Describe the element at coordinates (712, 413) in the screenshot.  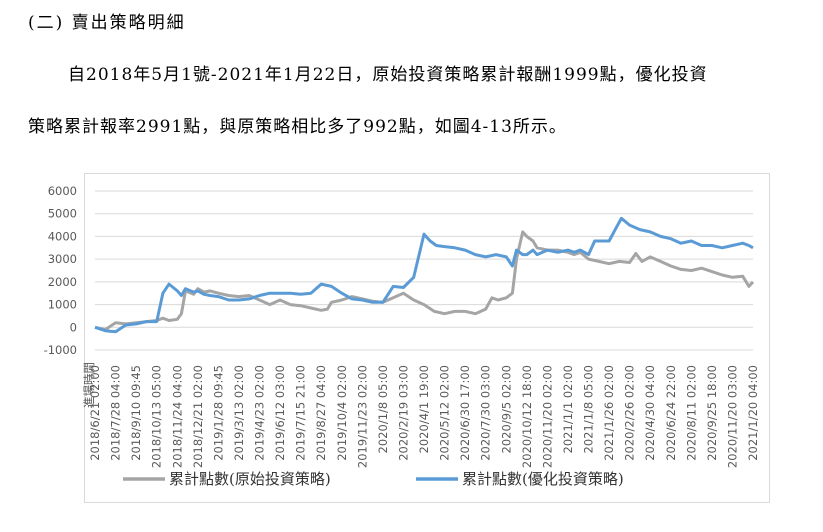
I see `x-tick-label: 2020/9/25 18:00` at that location.